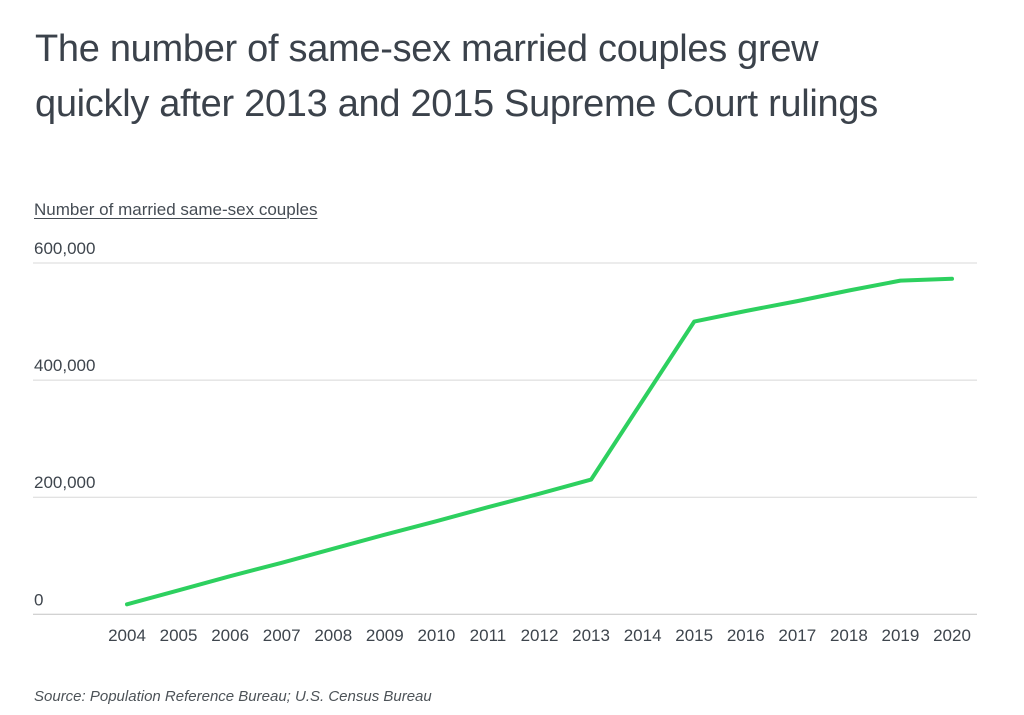  What do you see at coordinates (179, 635) in the screenshot?
I see `x-tick-label: 2005` at bounding box center [179, 635].